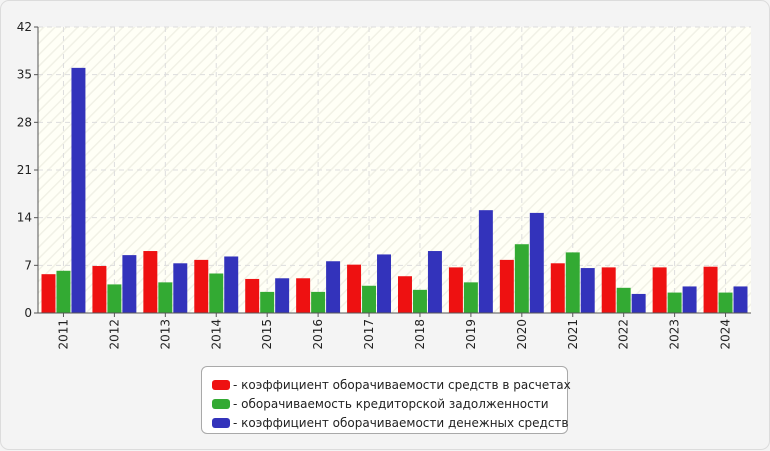  What do you see at coordinates (726, 334) in the screenshot?
I see `x-tick-label: 2024` at bounding box center [726, 334].